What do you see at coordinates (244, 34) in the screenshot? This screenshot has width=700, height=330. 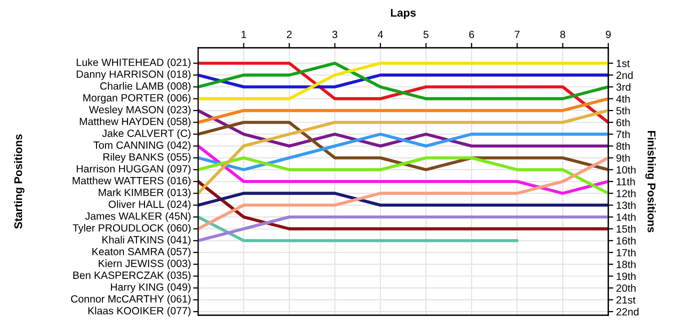 I see `x-tick-label: 1` at bounding box center [244, 34].